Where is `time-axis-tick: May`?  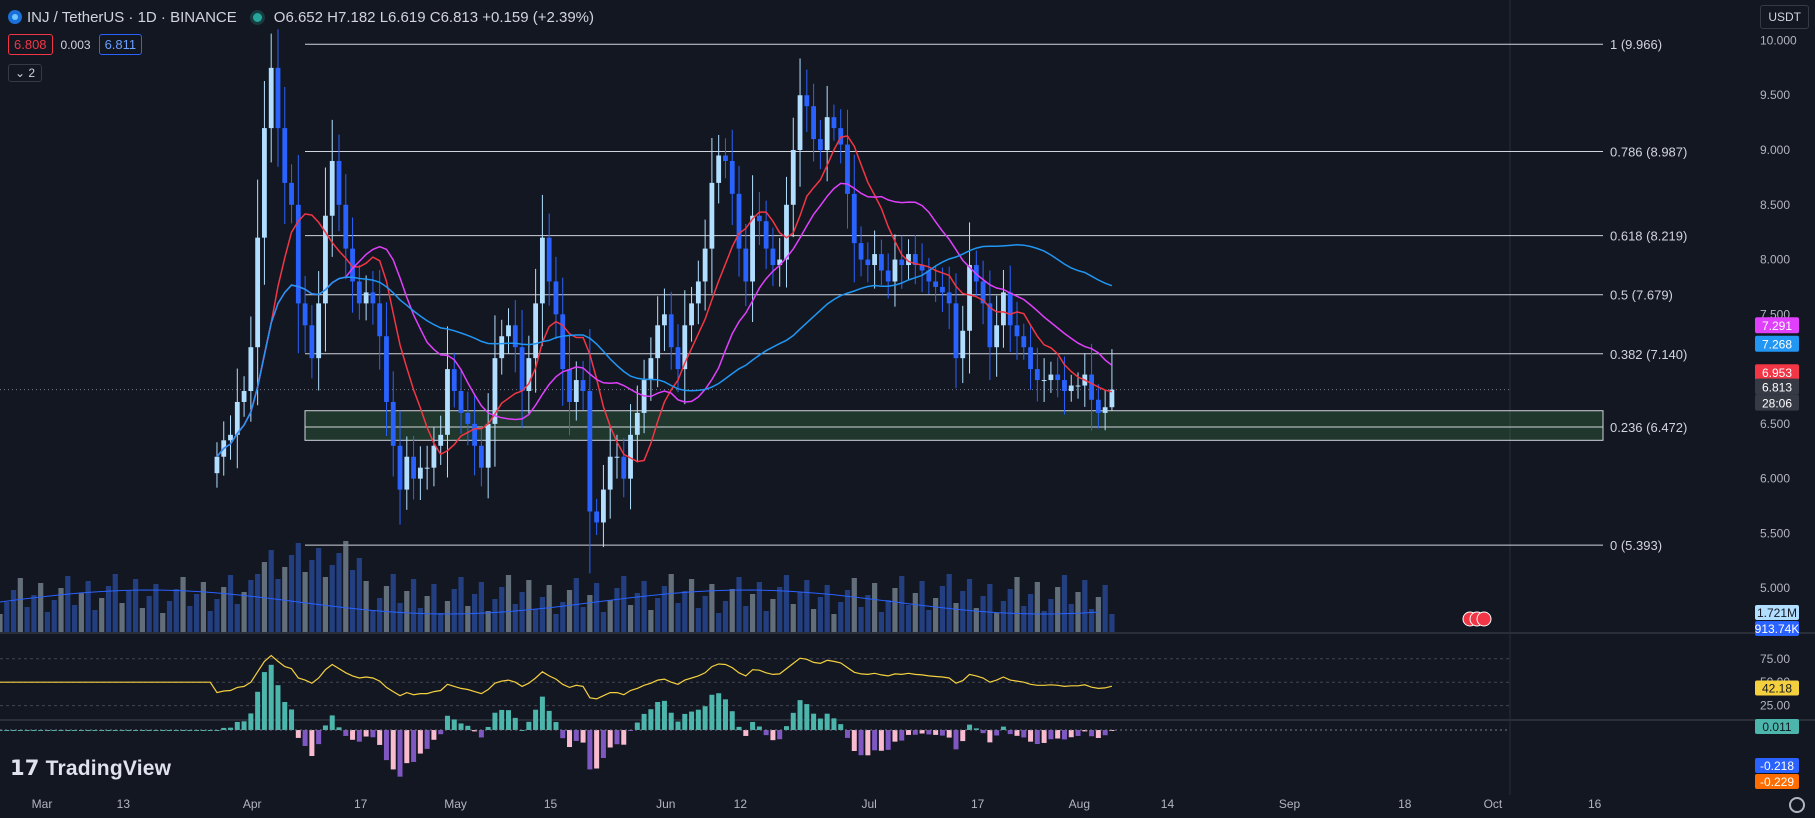 time-axis-tick: May is located at coordinates (455, 804).